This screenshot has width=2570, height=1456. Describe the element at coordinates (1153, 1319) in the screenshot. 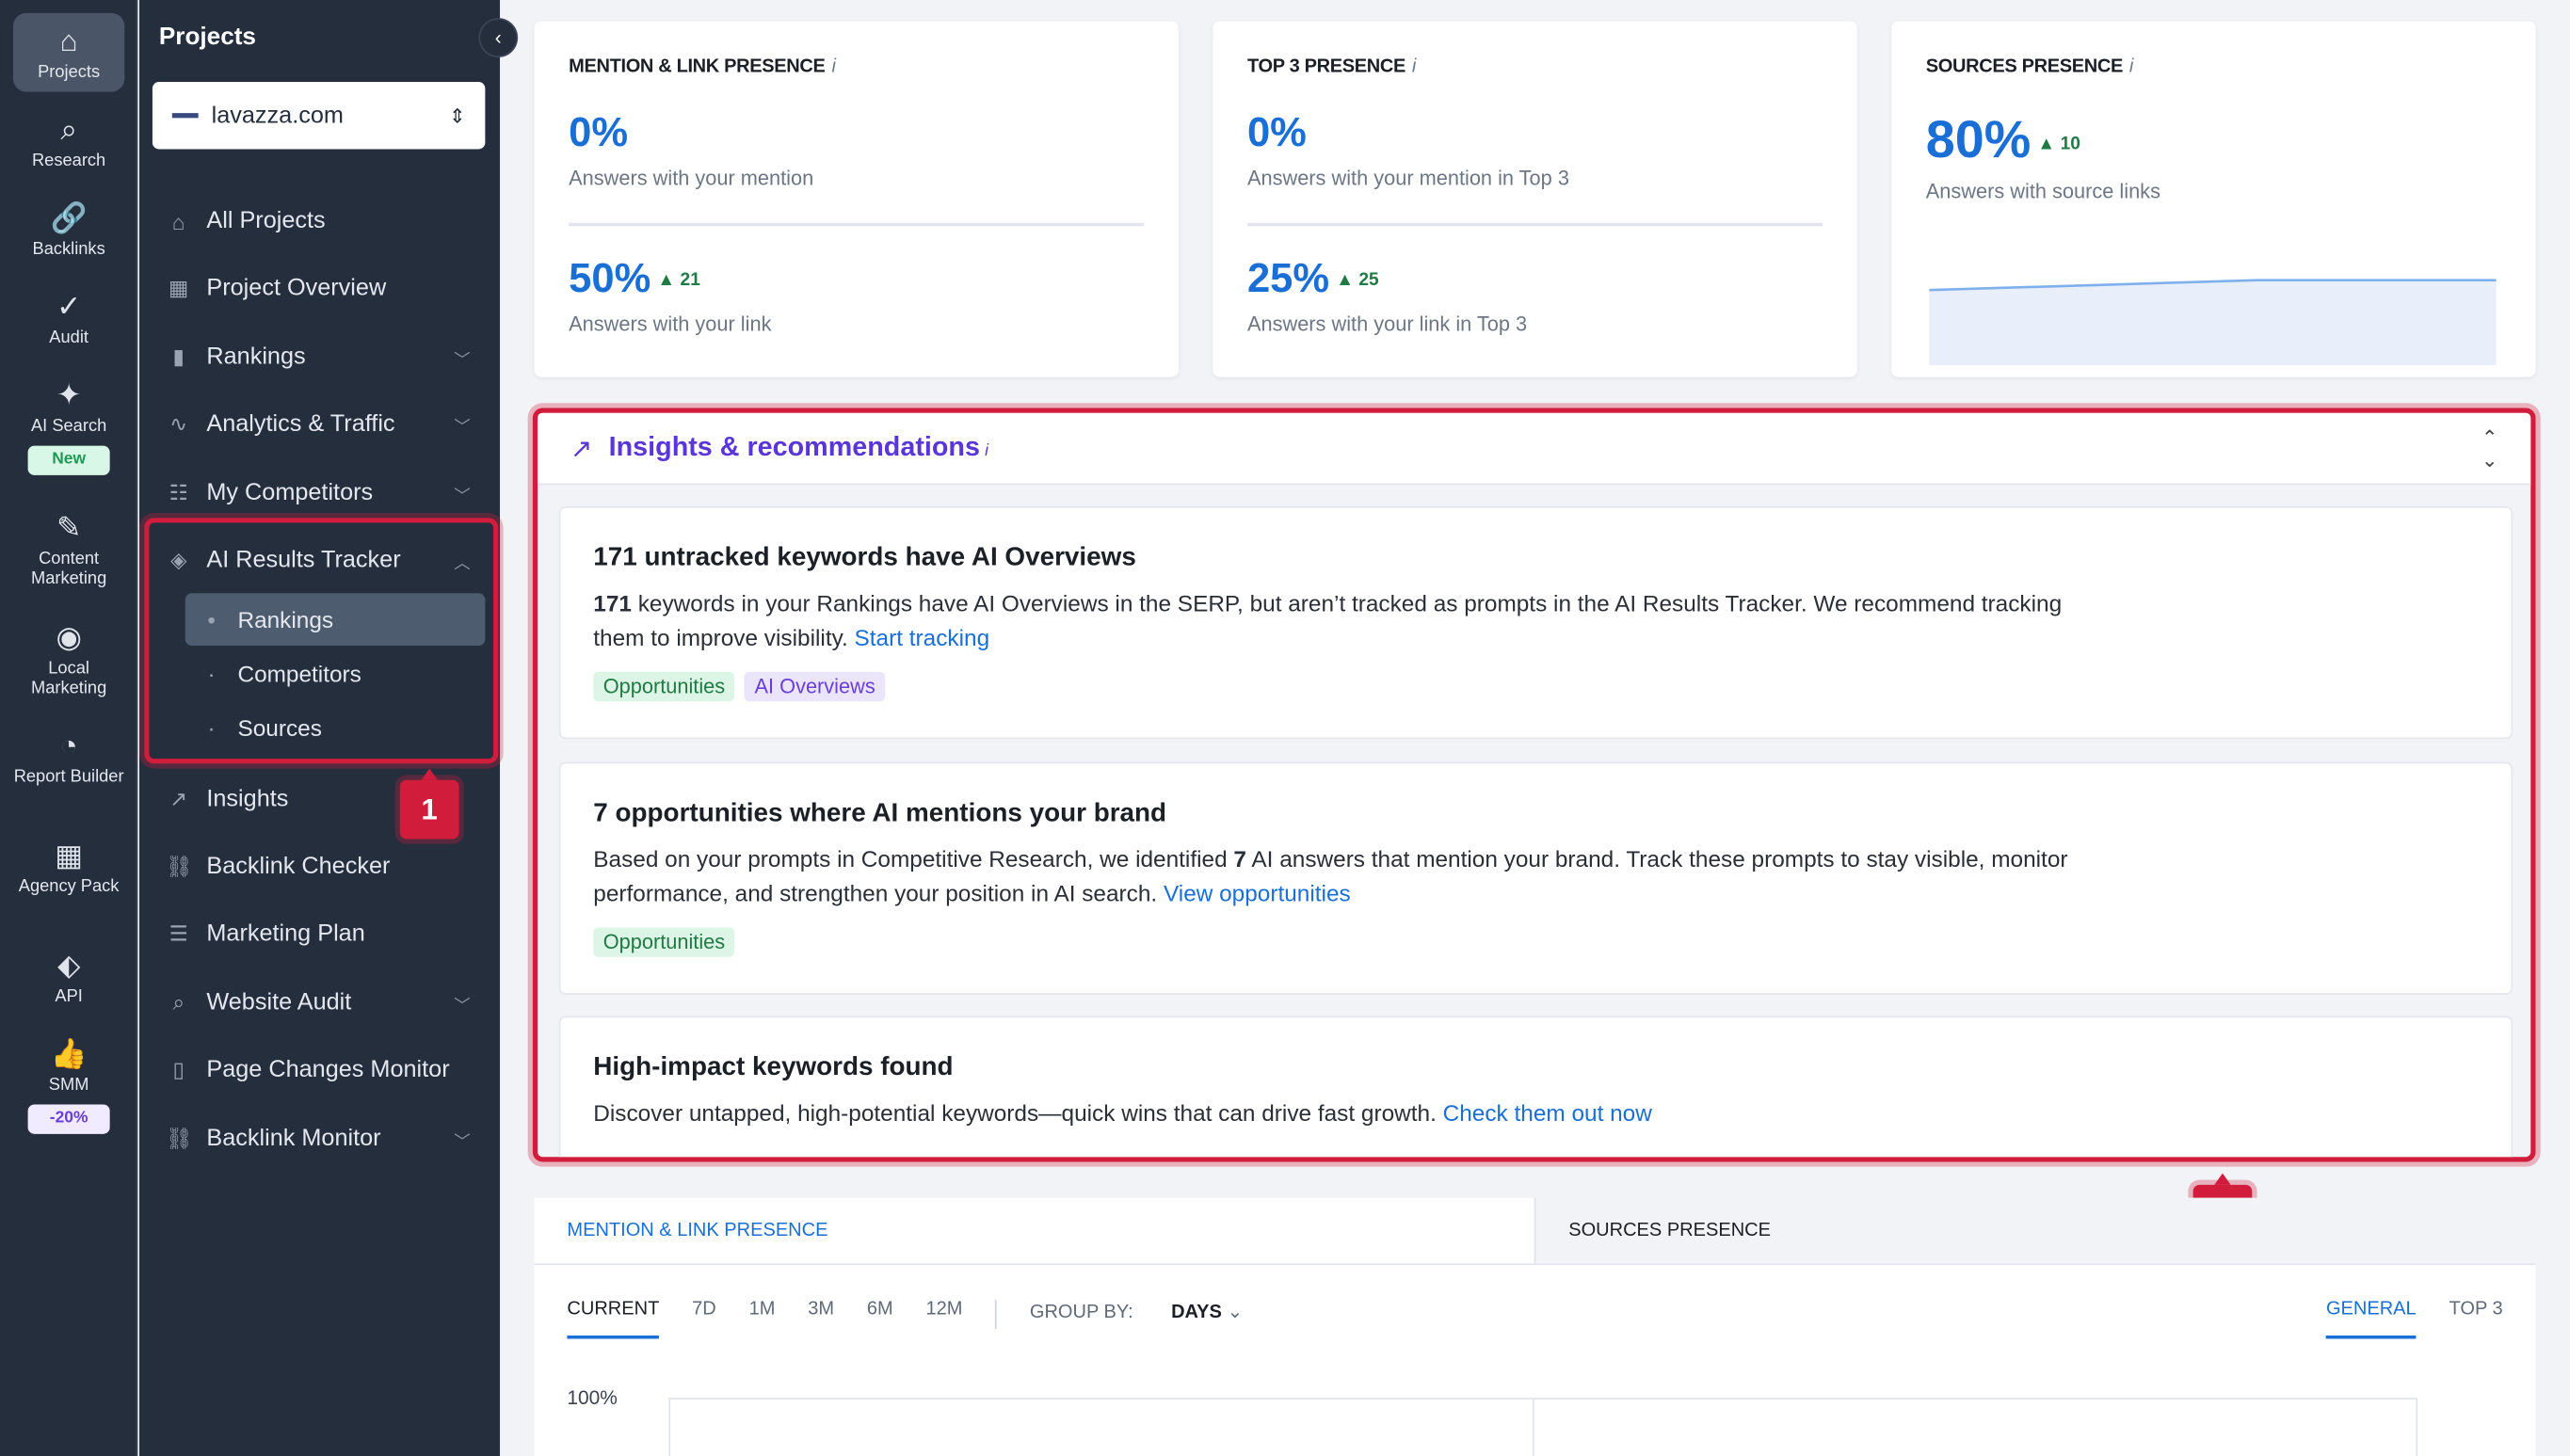

I see `group-by-dropdown: GROUP BY: DAYS ⌄` at that location.